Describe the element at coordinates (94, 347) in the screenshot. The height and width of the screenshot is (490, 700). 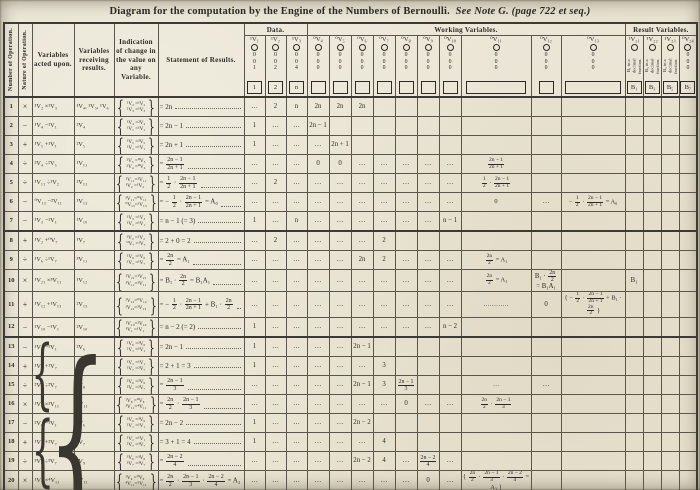
I see `variables-receiving: ²V₆` at that location.